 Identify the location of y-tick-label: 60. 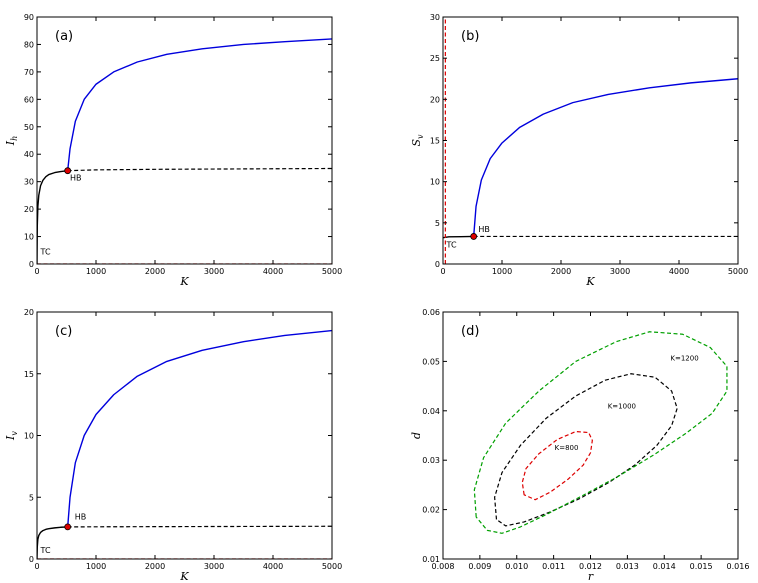
(29, 99).